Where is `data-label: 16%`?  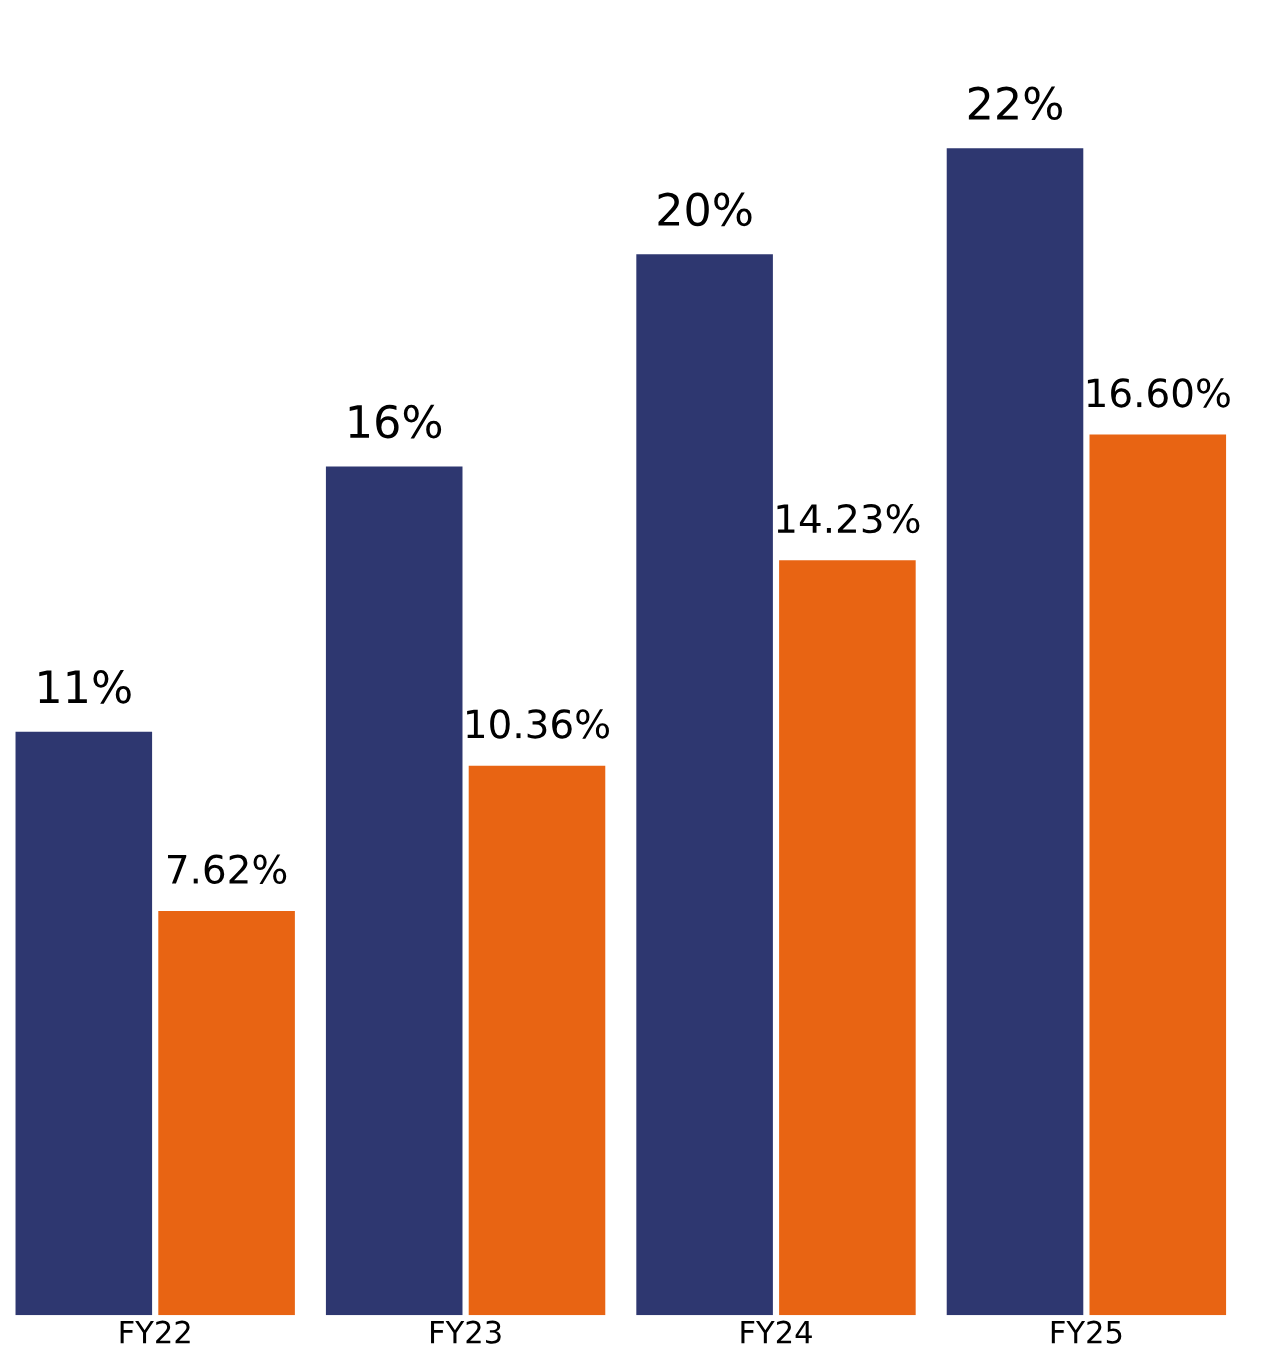
data-label: 16% is located at coordinates (395, 421).